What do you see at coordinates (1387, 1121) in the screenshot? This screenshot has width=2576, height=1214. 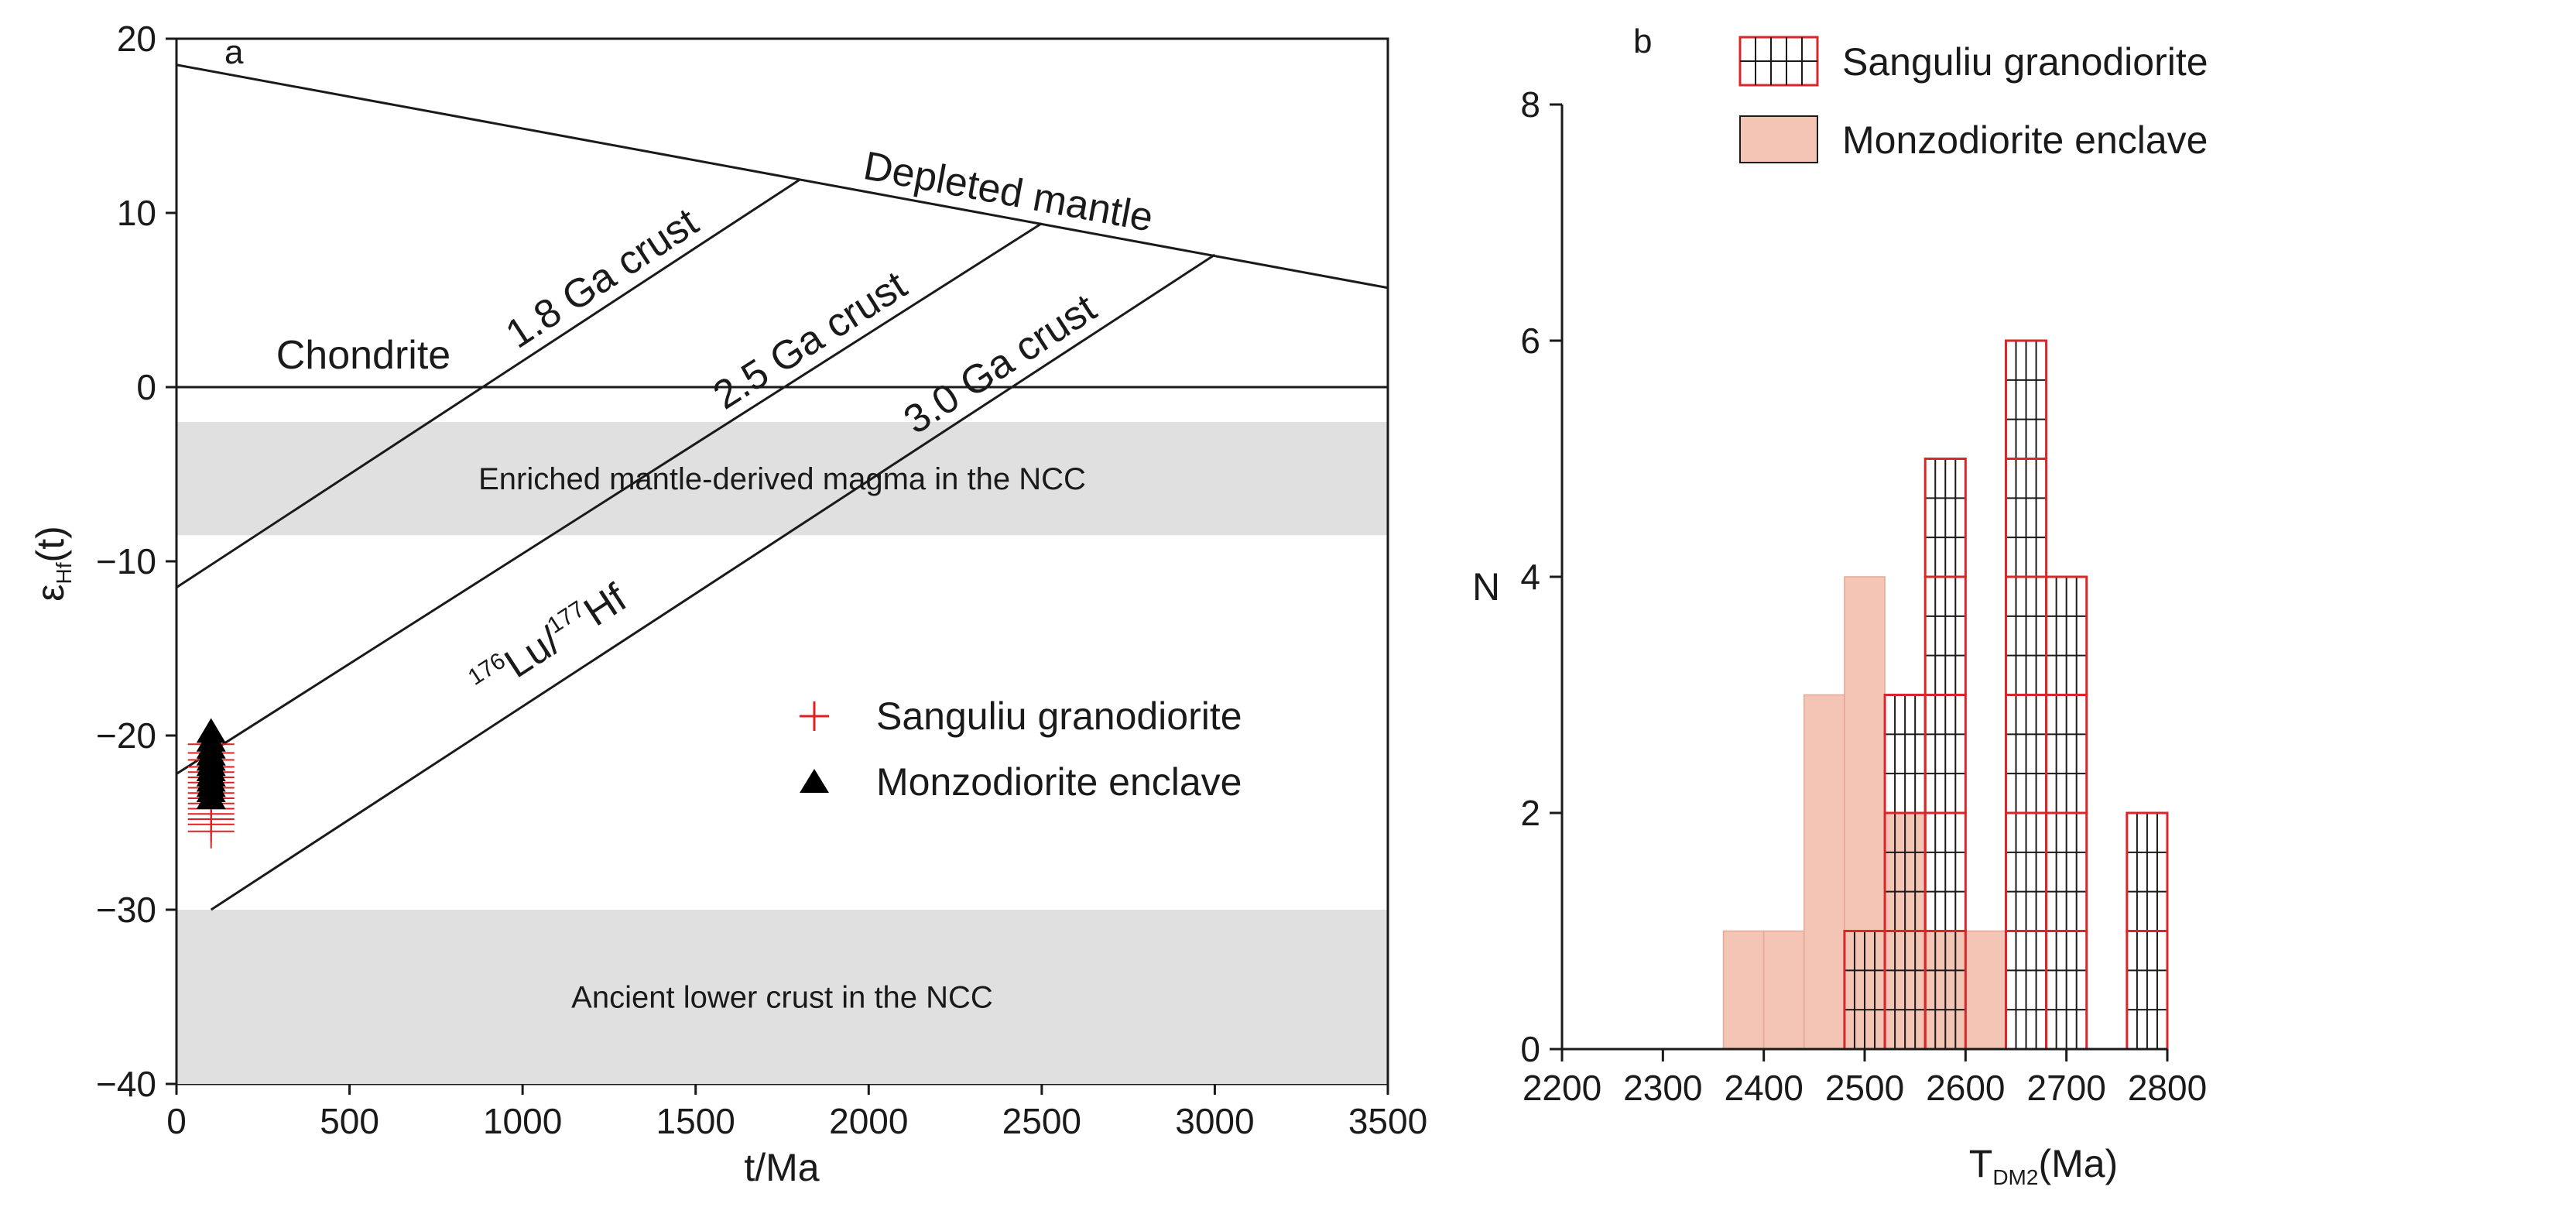 I see `x-tick-label: 3500` at bounding box center [1387, 1121].